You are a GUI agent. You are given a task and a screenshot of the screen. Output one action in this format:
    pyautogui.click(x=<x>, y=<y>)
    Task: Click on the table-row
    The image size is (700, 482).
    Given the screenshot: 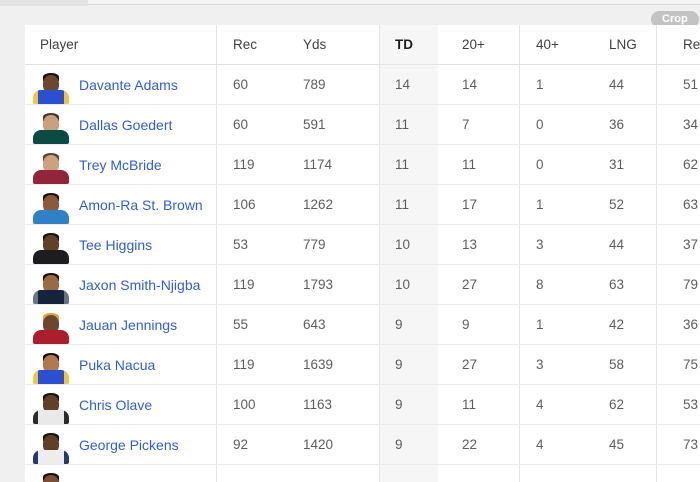 What is the action you would take?
    pyautogui.click(x=362, y=473)
    